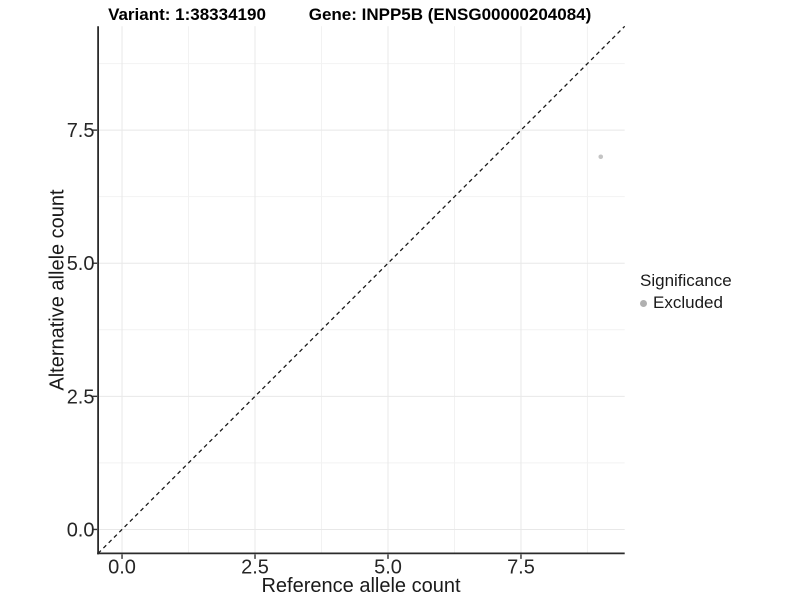 This screenshot has height=600, width=800. I want to click on x-tick-label: 7.5, so click(521, 568).